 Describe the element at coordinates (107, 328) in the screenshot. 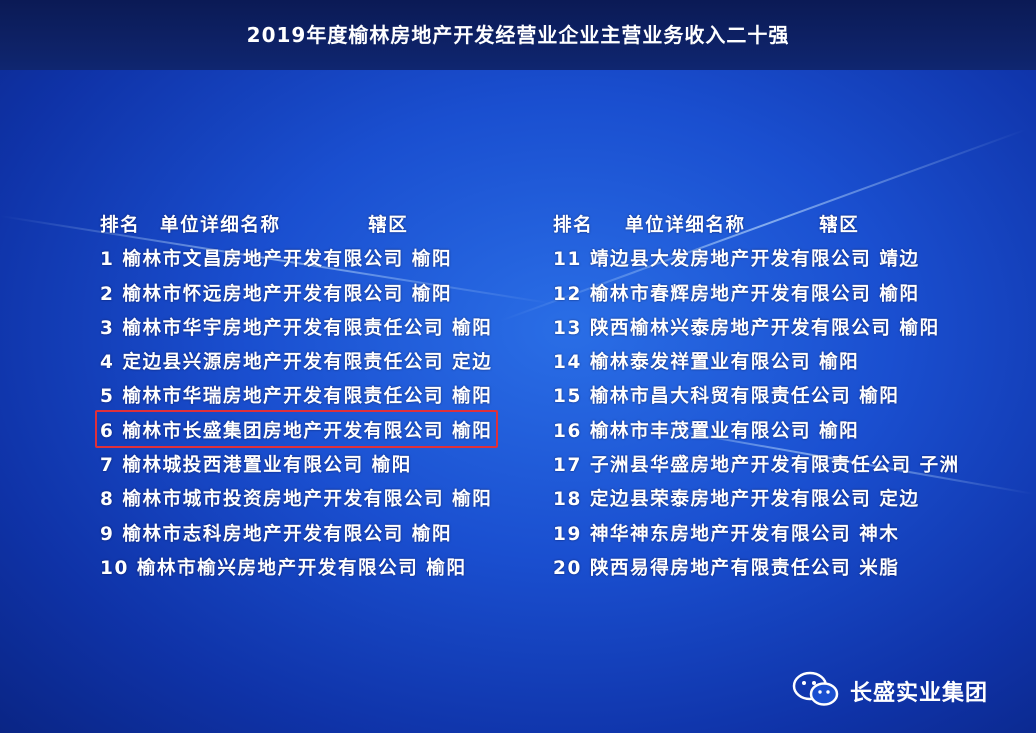

I see `rank-number: 3` at that location.